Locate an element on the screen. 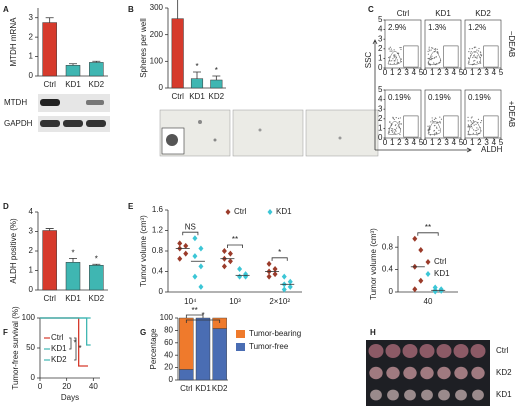 The image size is (520, 410). gate-percent: 1.2% is located at coordinates (477, 27).